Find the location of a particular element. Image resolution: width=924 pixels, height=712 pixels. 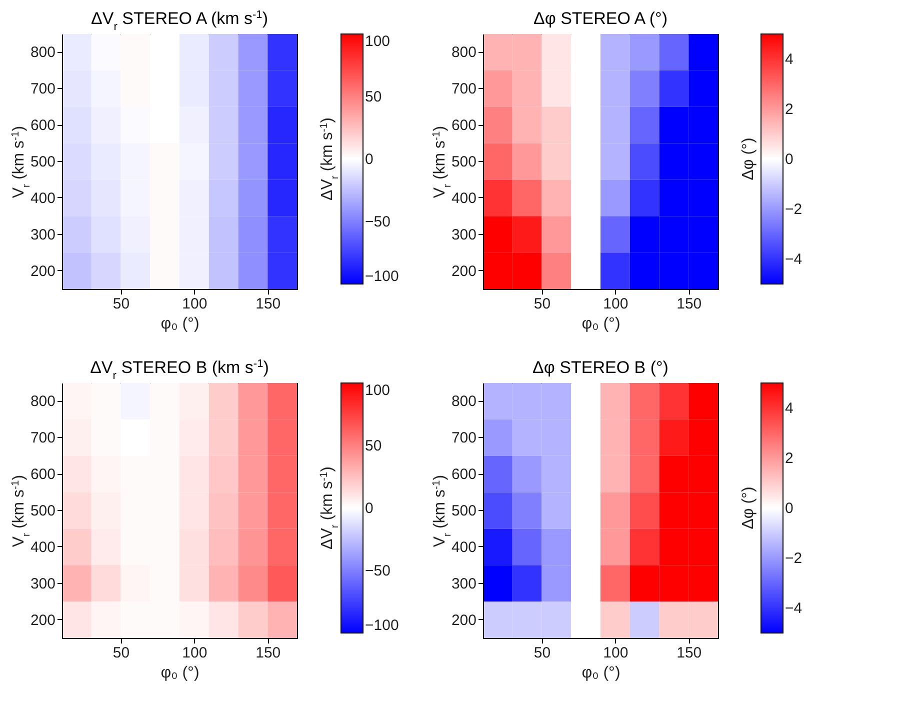

chart-title: Δφ STEREO A (°) is located at coordinates (600, 18).